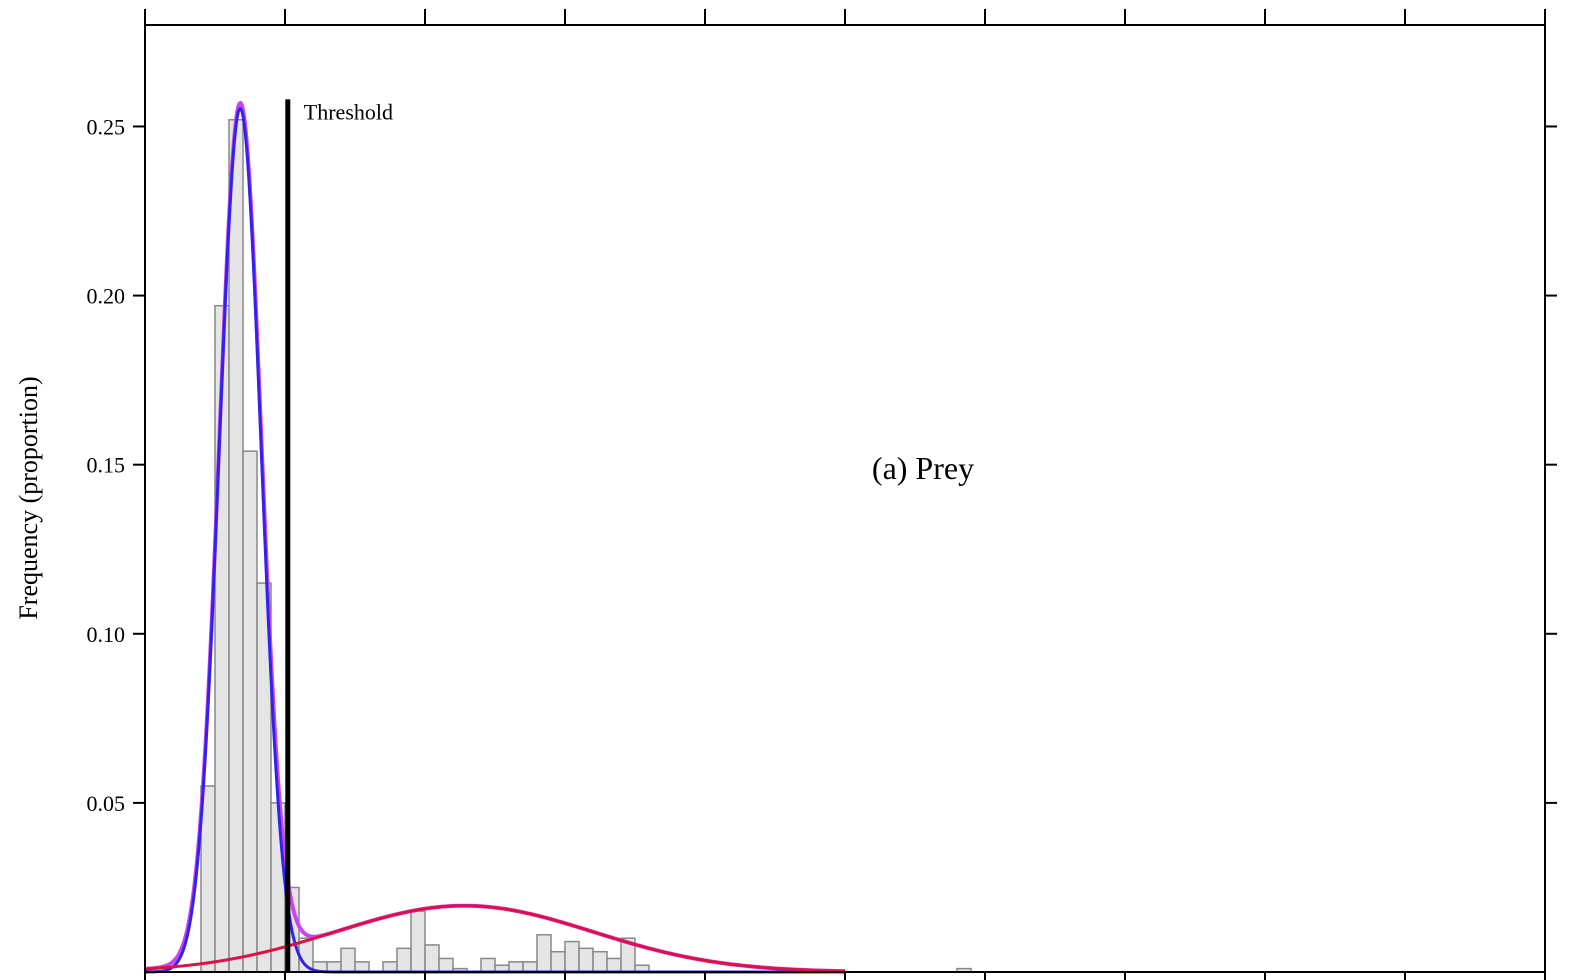  What do you see at coordinates (106, 296) in the screenshot?
I see `y-tick-label-3: 0.20` at bounding box center [106, 296].